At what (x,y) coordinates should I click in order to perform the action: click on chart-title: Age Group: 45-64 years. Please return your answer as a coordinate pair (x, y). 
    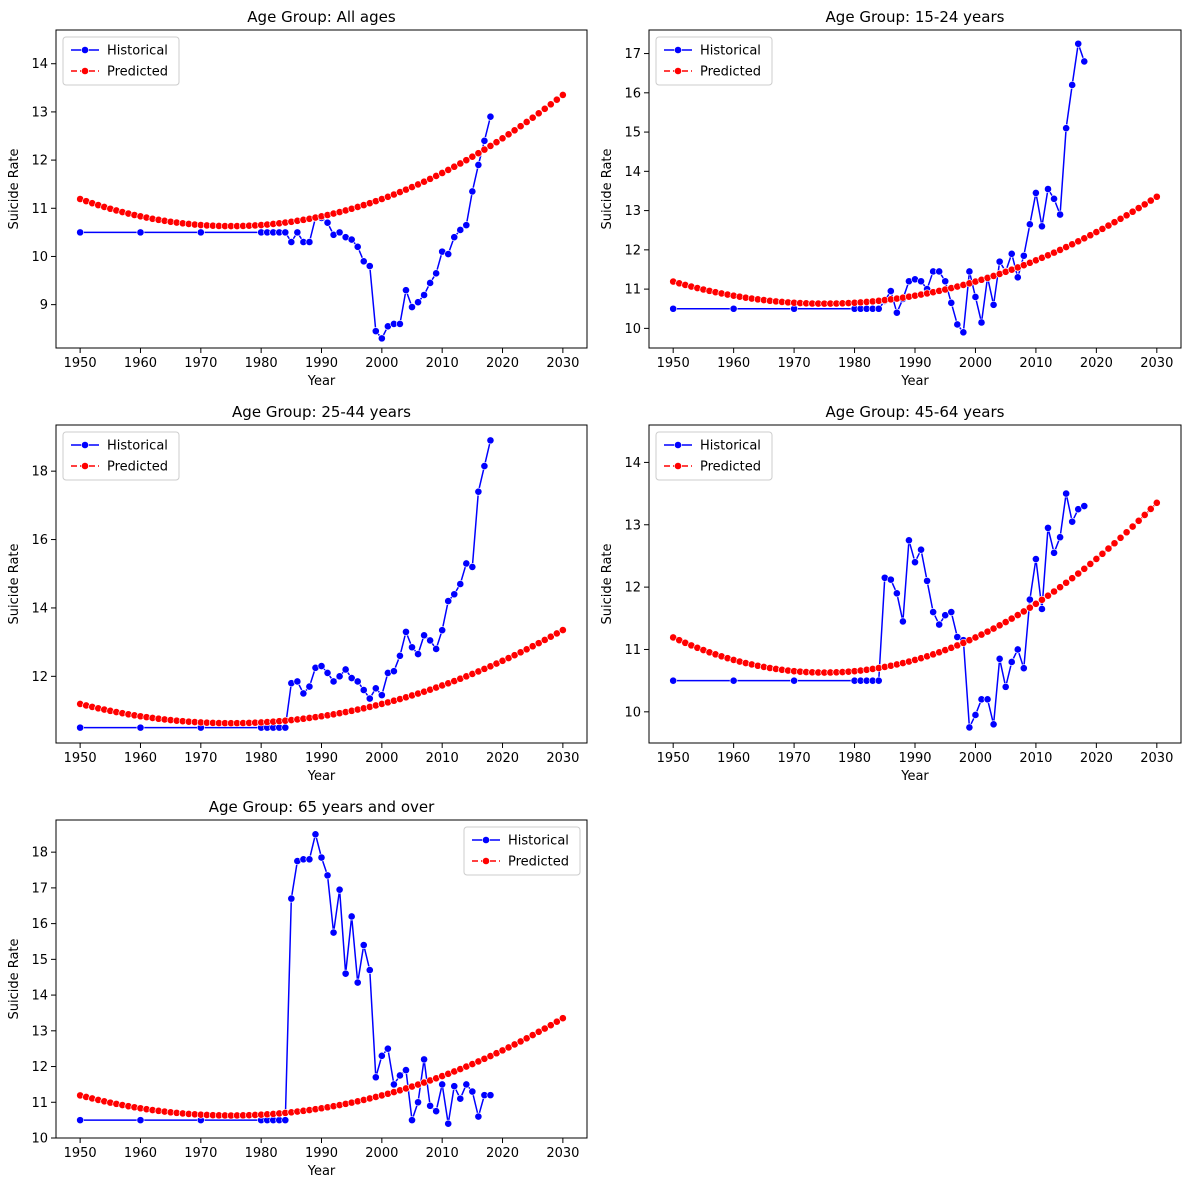
    Looking at the image, I should click on (915, 412).